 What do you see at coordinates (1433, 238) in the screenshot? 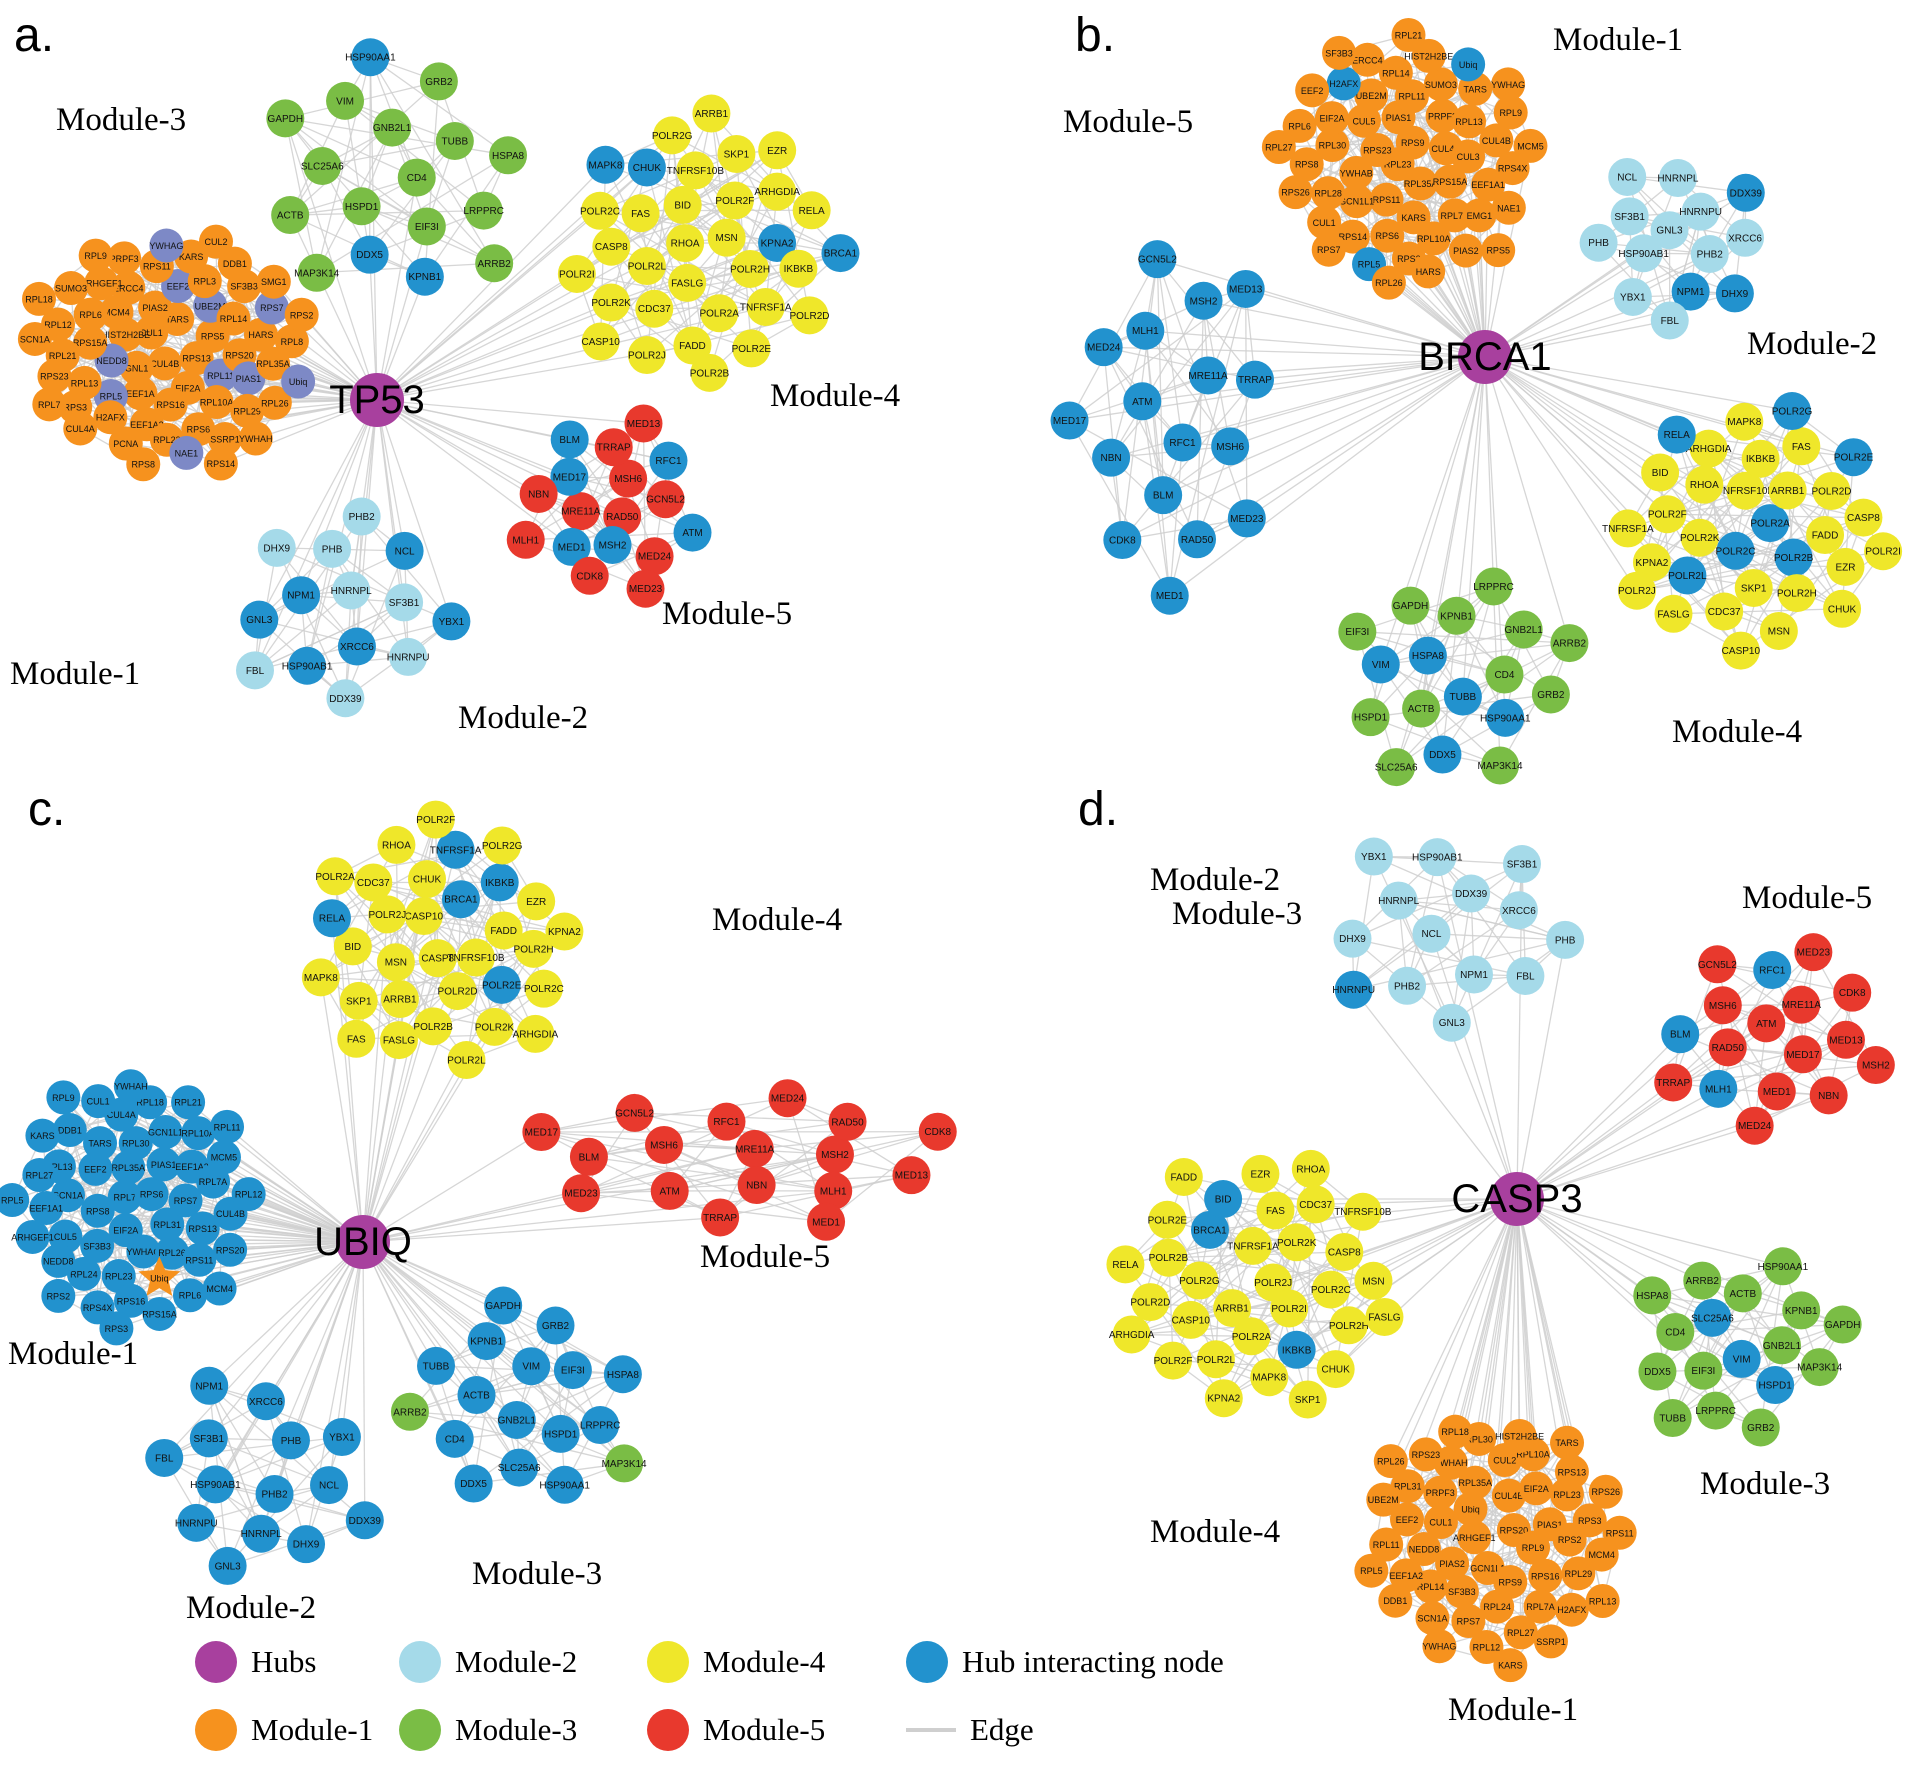
I see `node-RPL10A` at bounding box center [1433, 238].